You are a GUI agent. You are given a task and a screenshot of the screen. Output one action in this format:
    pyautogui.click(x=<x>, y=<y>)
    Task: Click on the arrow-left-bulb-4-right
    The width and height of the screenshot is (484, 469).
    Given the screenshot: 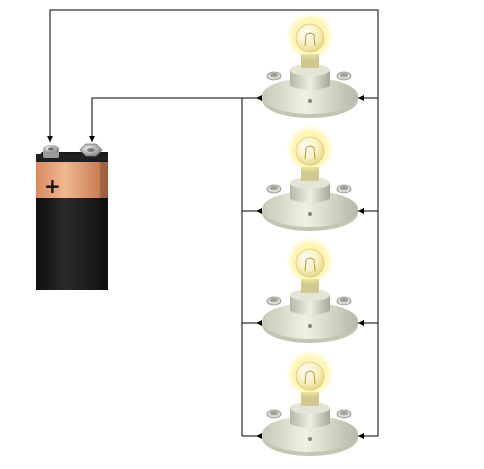 What is the action you would take?
    pyautogui.click(x=361, y=436)
    